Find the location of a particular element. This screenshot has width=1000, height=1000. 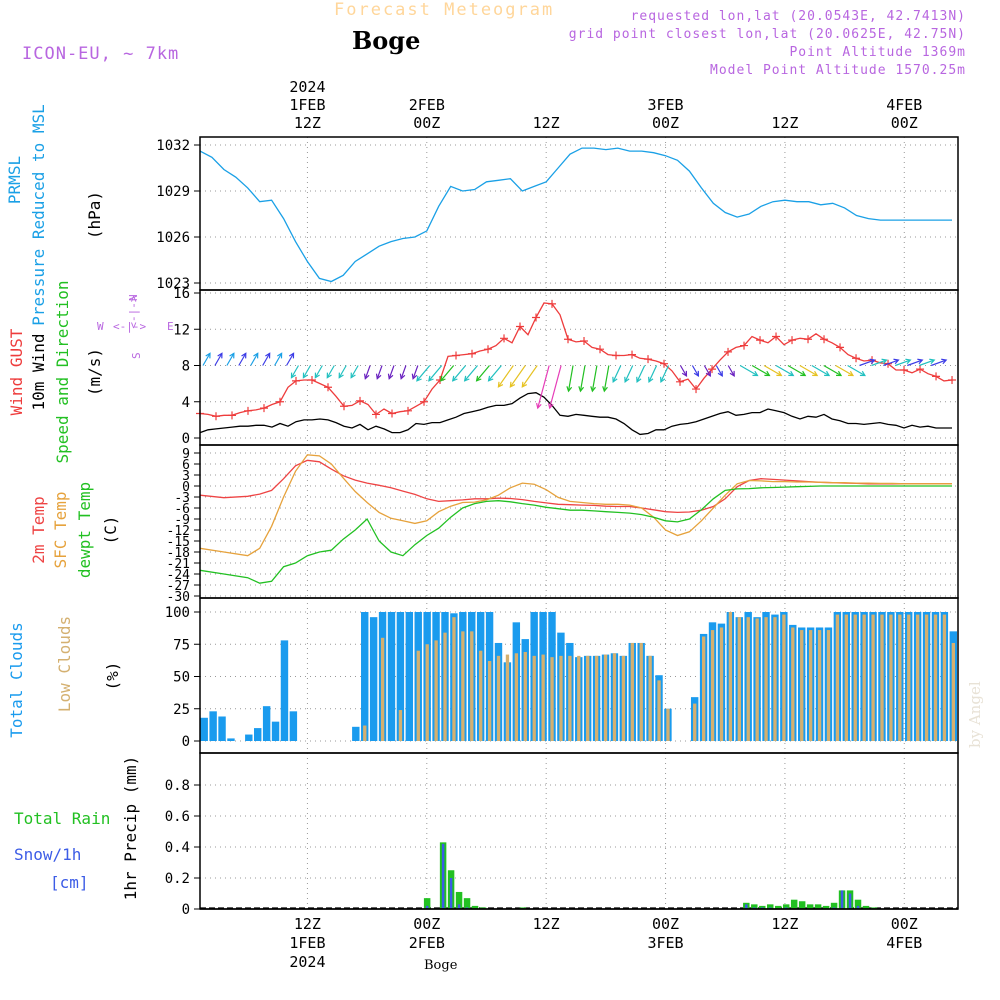

wind-axis-tick-label: 12 is located at coordinates (181, 330).